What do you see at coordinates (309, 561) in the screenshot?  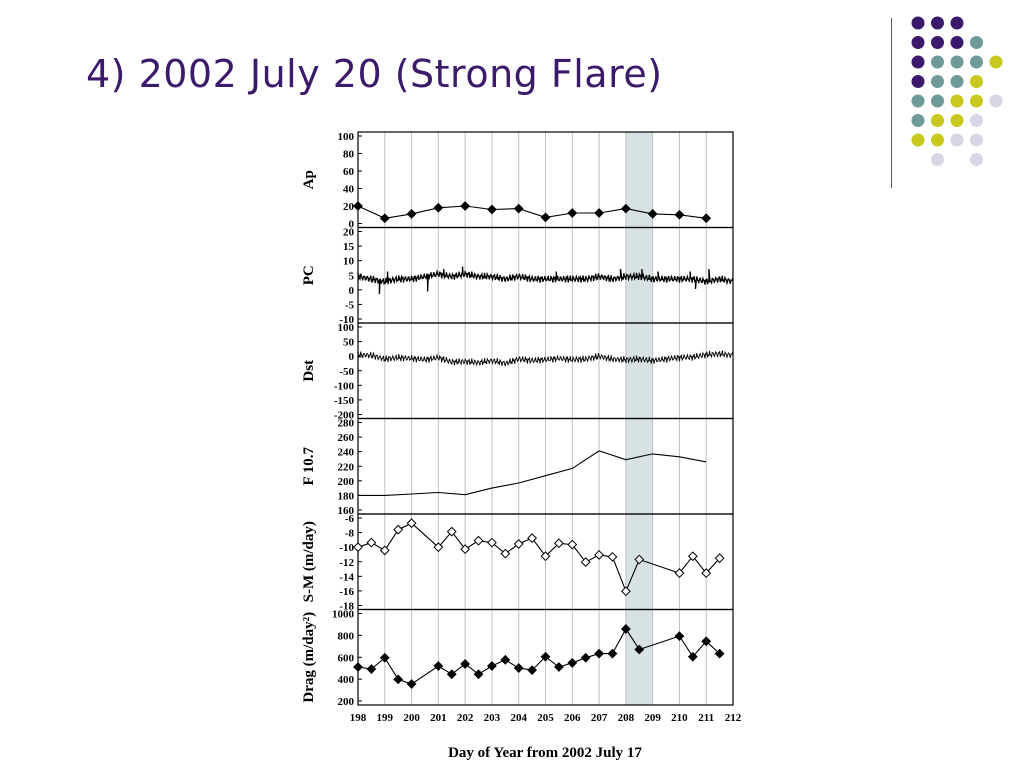 I see `y-axis-title: S-M (m/day)` at bounding box center [309, 561].